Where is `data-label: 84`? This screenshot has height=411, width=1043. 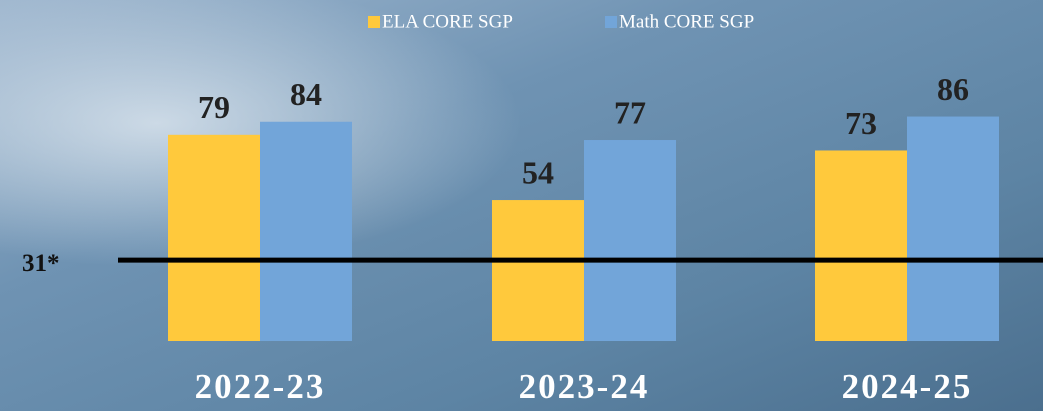 data-label: 84 is located at coordinates (306, 94).